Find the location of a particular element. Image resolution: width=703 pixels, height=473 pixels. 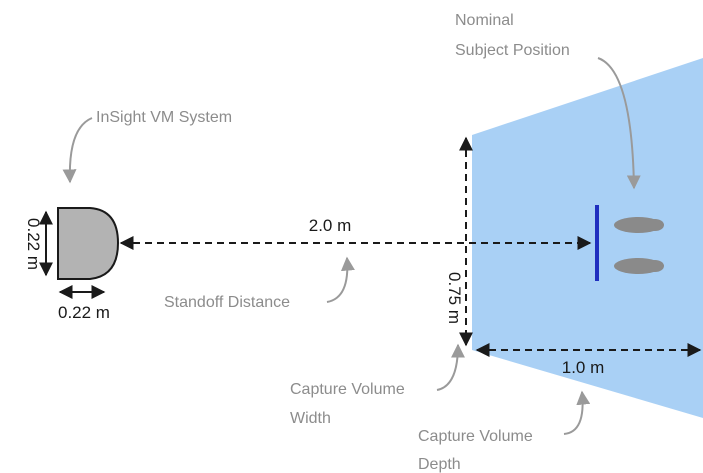

device-label: InSight VM System is located at coordinates (164, 117).